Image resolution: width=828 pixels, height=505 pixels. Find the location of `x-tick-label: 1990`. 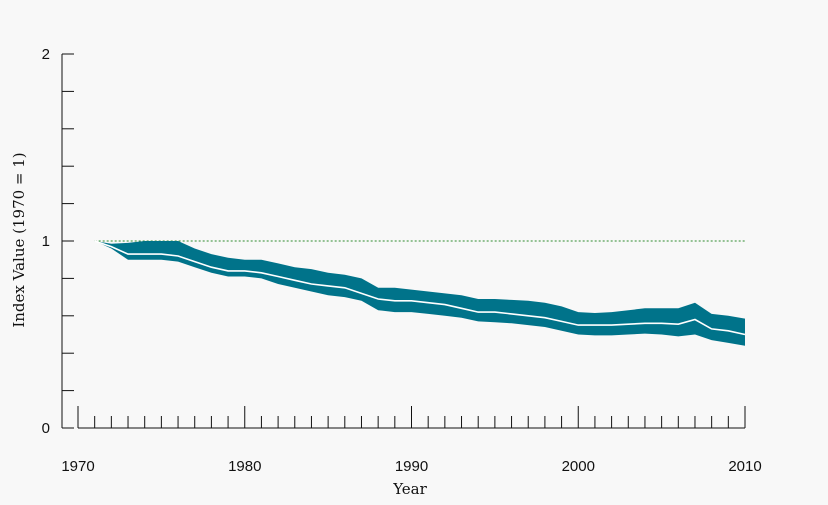

x-tick-label: 1990 is located at coordinates (411, 466).